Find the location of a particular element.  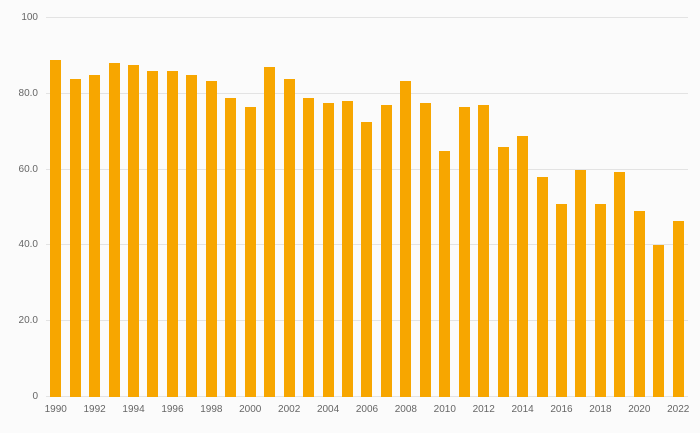

bar-2022 is located at coordinates (678, 308).